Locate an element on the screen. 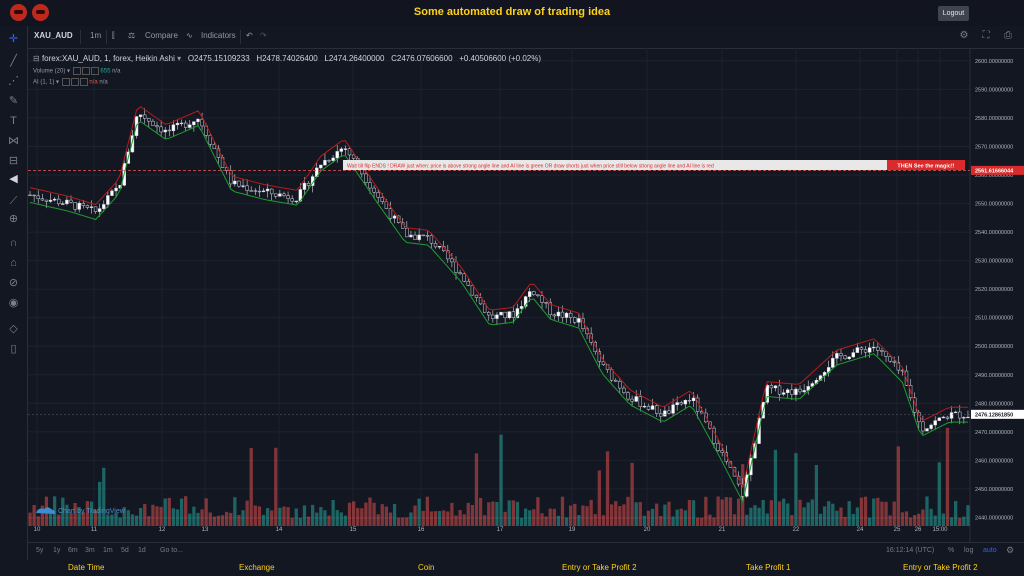 Image resolution: width=1024 pixels, height=576 pixels. log-toggle: log is located at coordinates (969, 550).